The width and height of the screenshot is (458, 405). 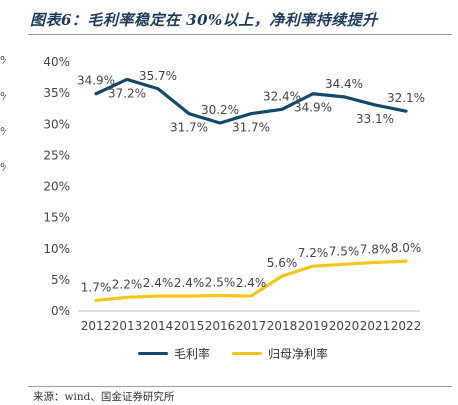 What do you see at coordinates (104, 397) in the screenshot?
I see `source-note: 来源：wind、国金证券研究所` at bounding box center [104, 397].